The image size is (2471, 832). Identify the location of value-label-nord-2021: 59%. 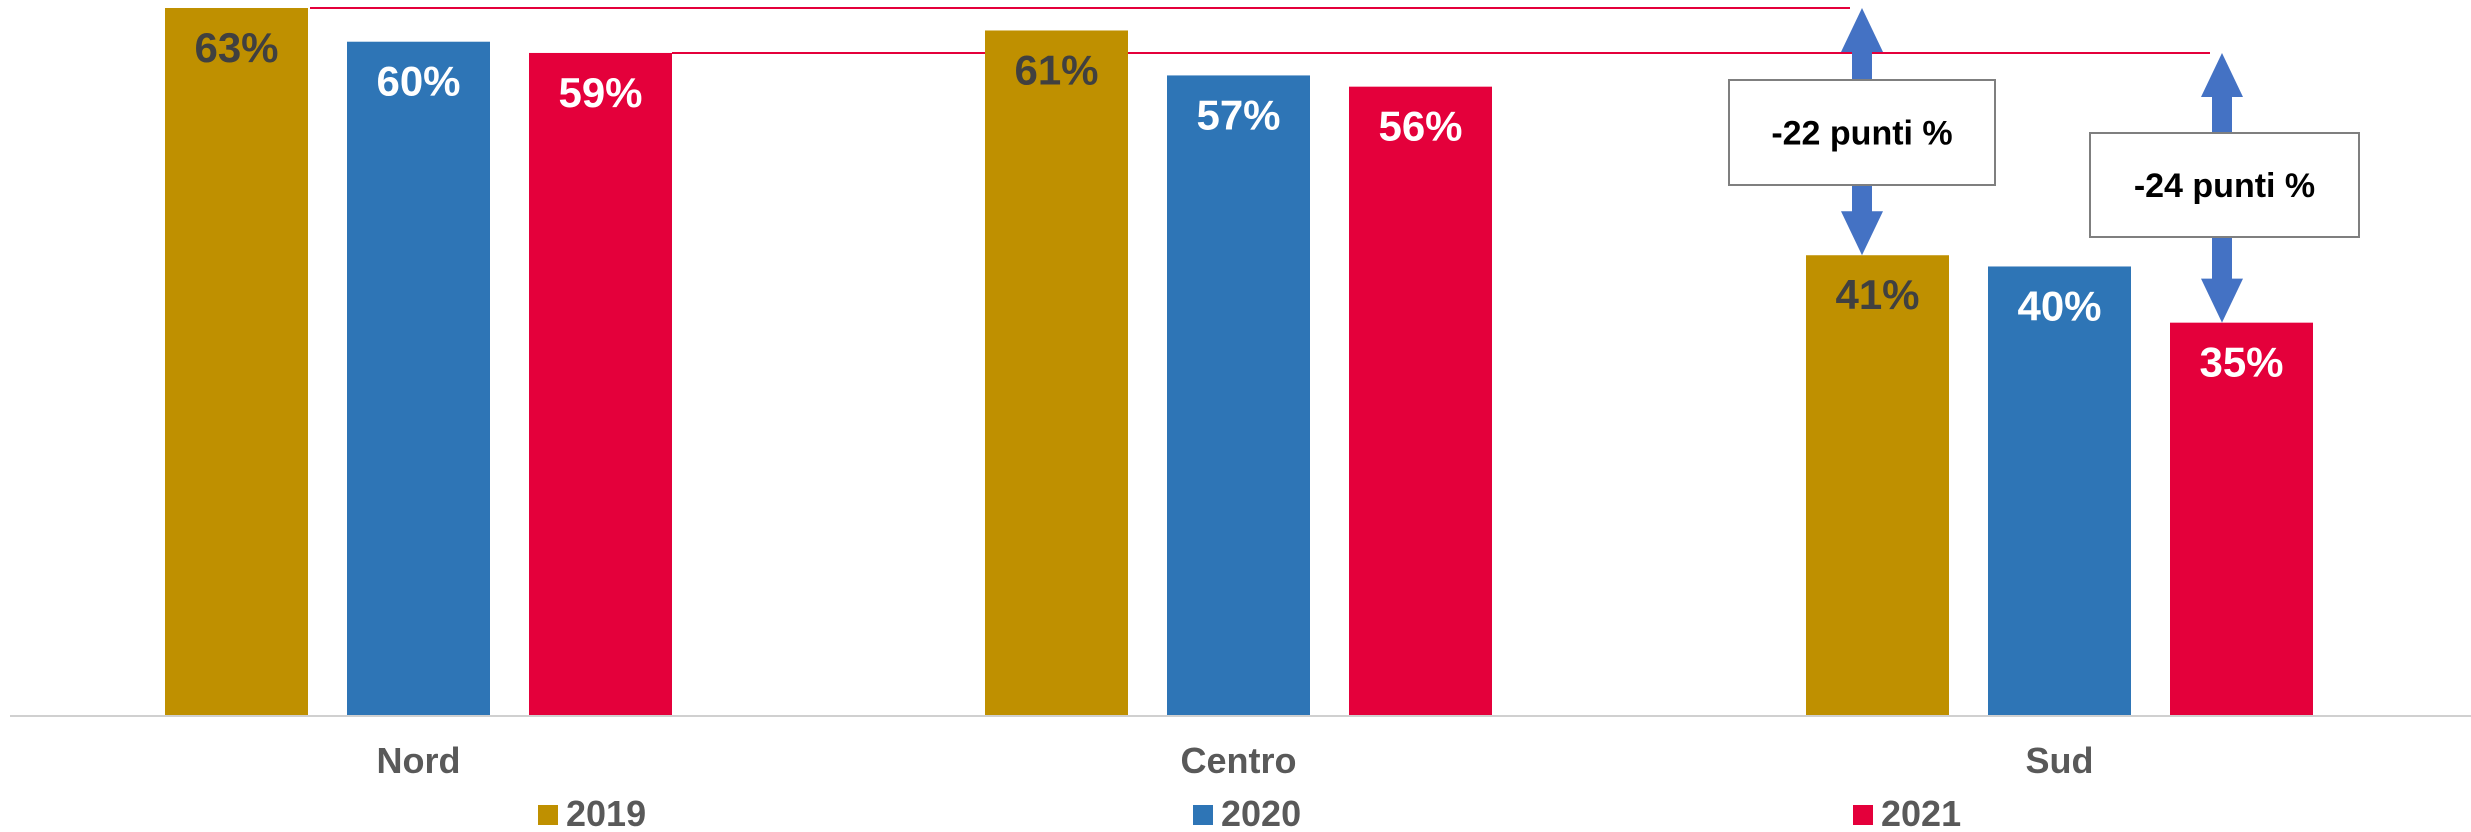
(600, 92).